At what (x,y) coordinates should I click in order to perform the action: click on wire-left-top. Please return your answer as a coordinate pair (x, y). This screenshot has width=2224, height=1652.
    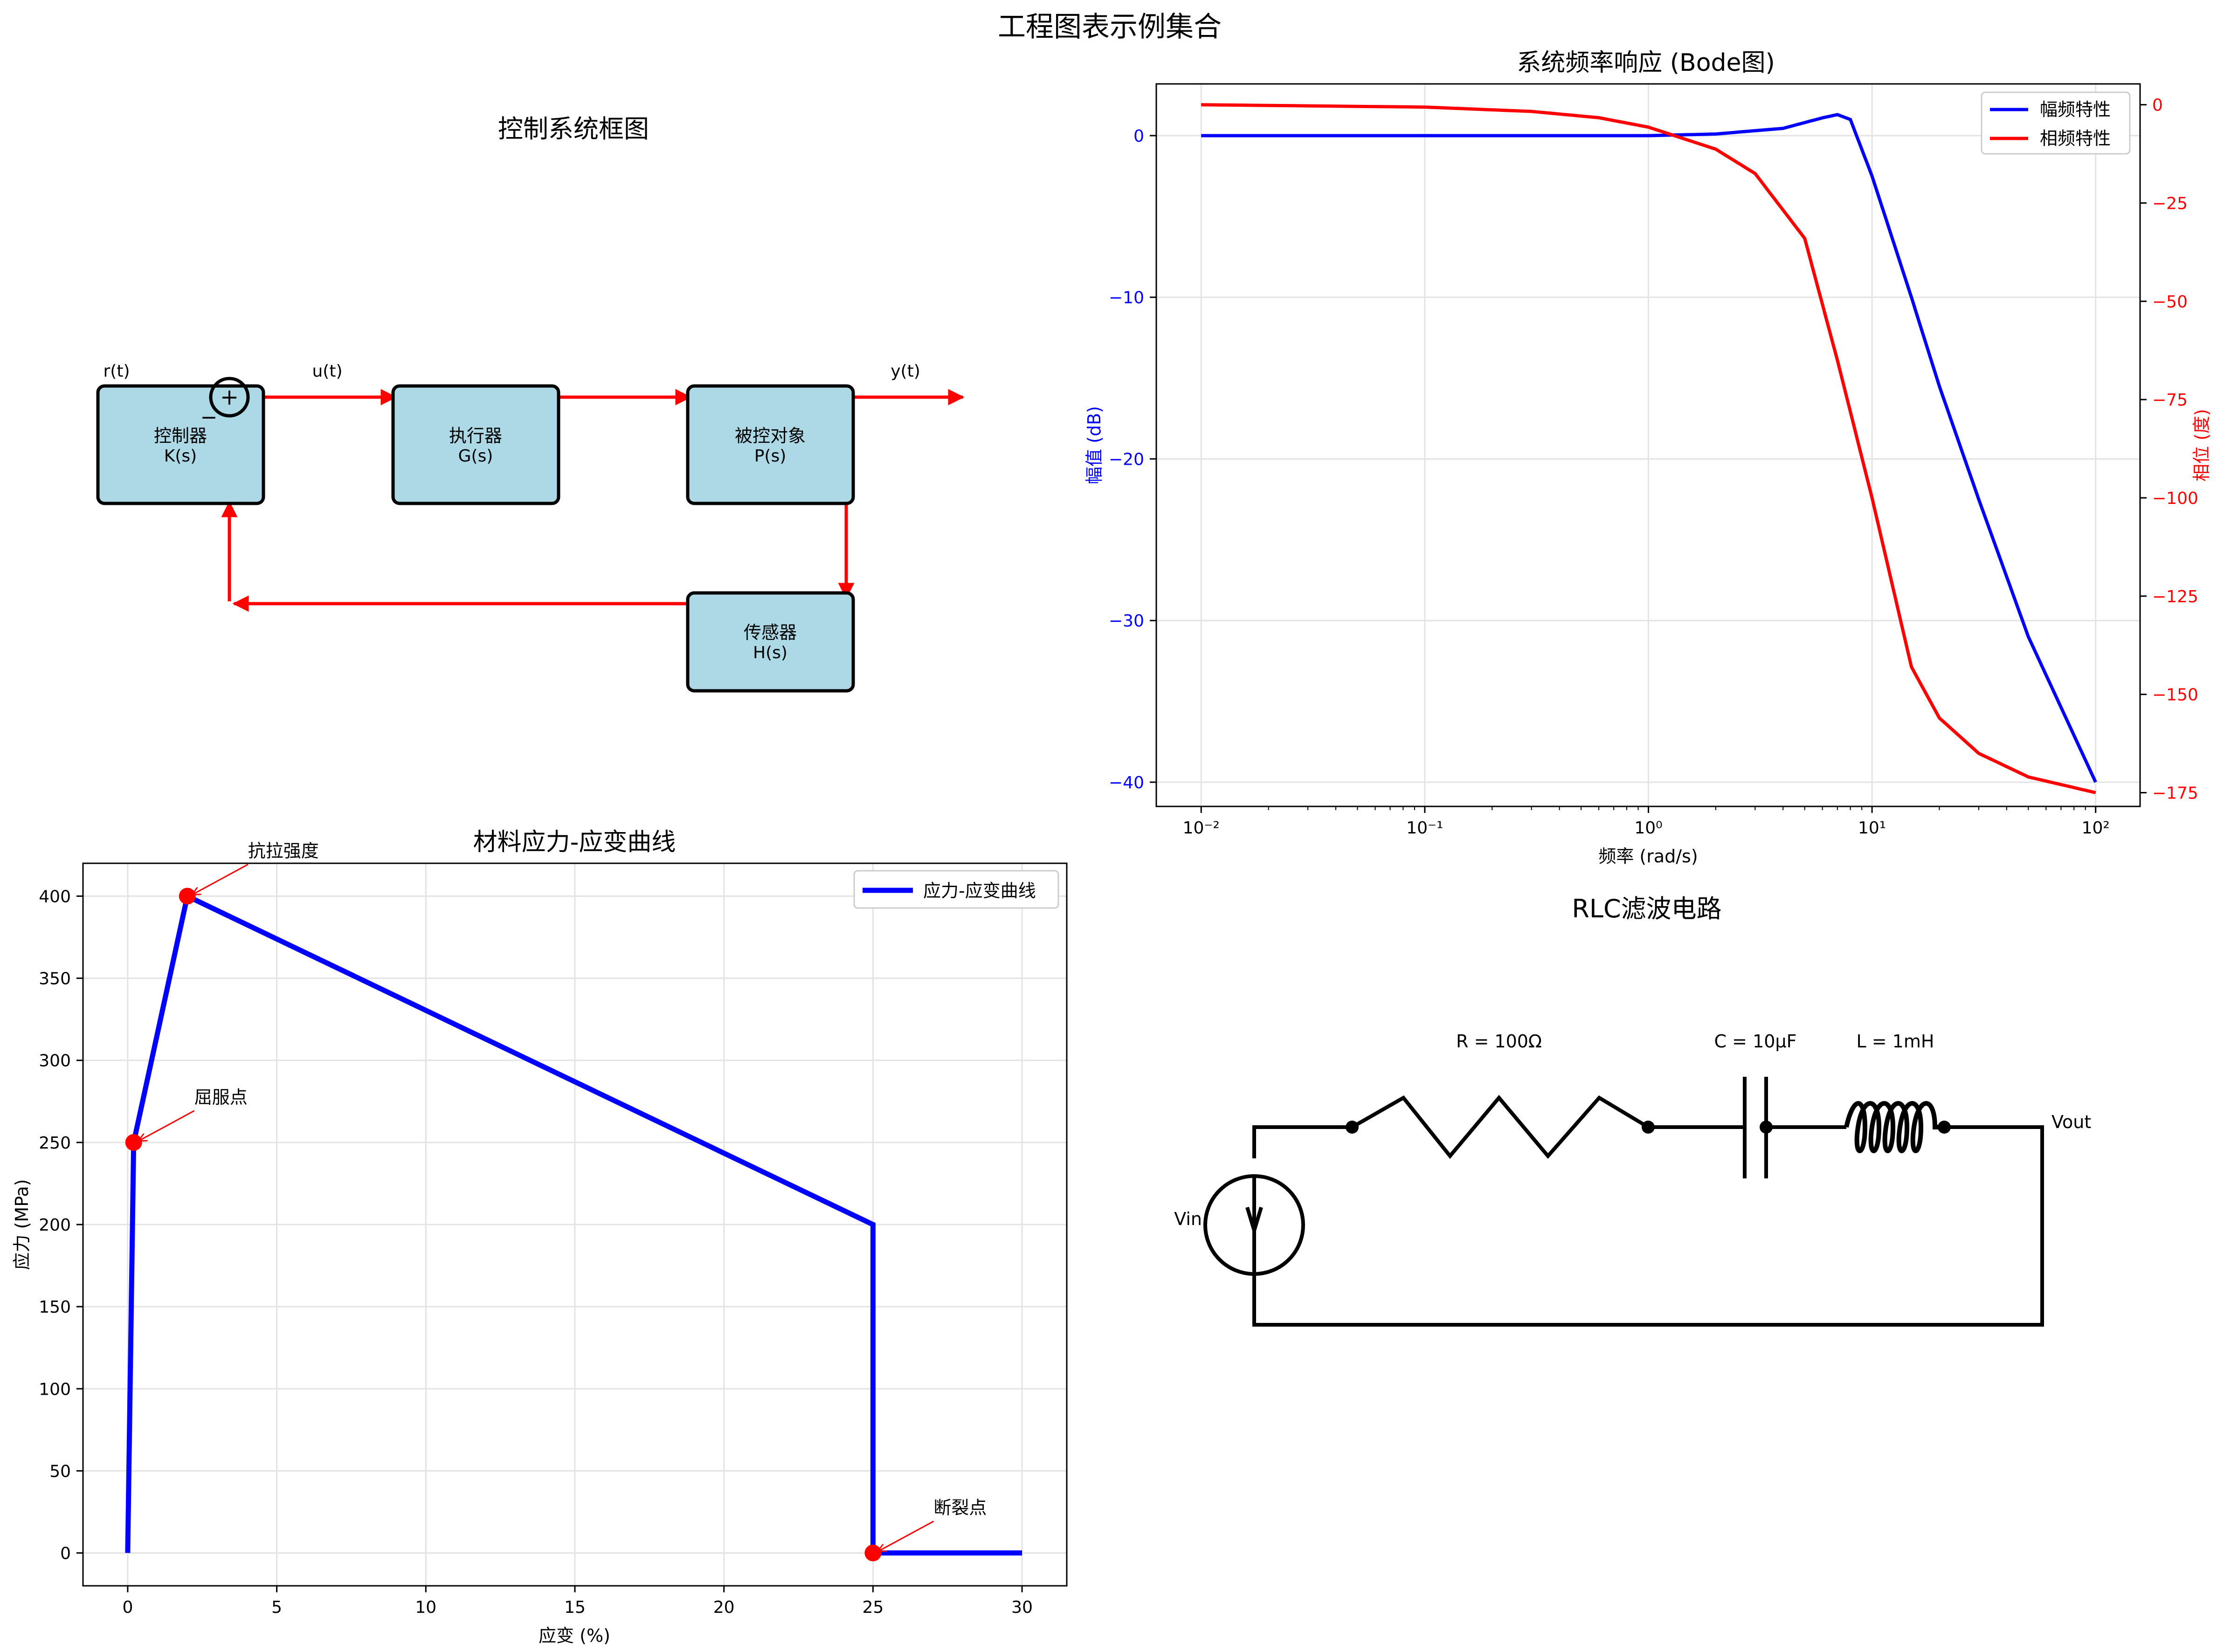
    Looking at the image, I should click on (1302, 1141).